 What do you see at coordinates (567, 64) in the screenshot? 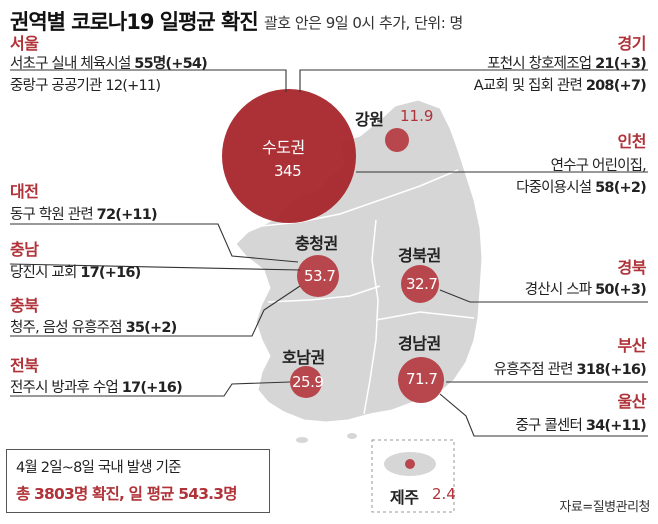
I see `gyeonggi-item-1: 포천시 창호제조업 21(+3)` at bounding box center [567, 64].